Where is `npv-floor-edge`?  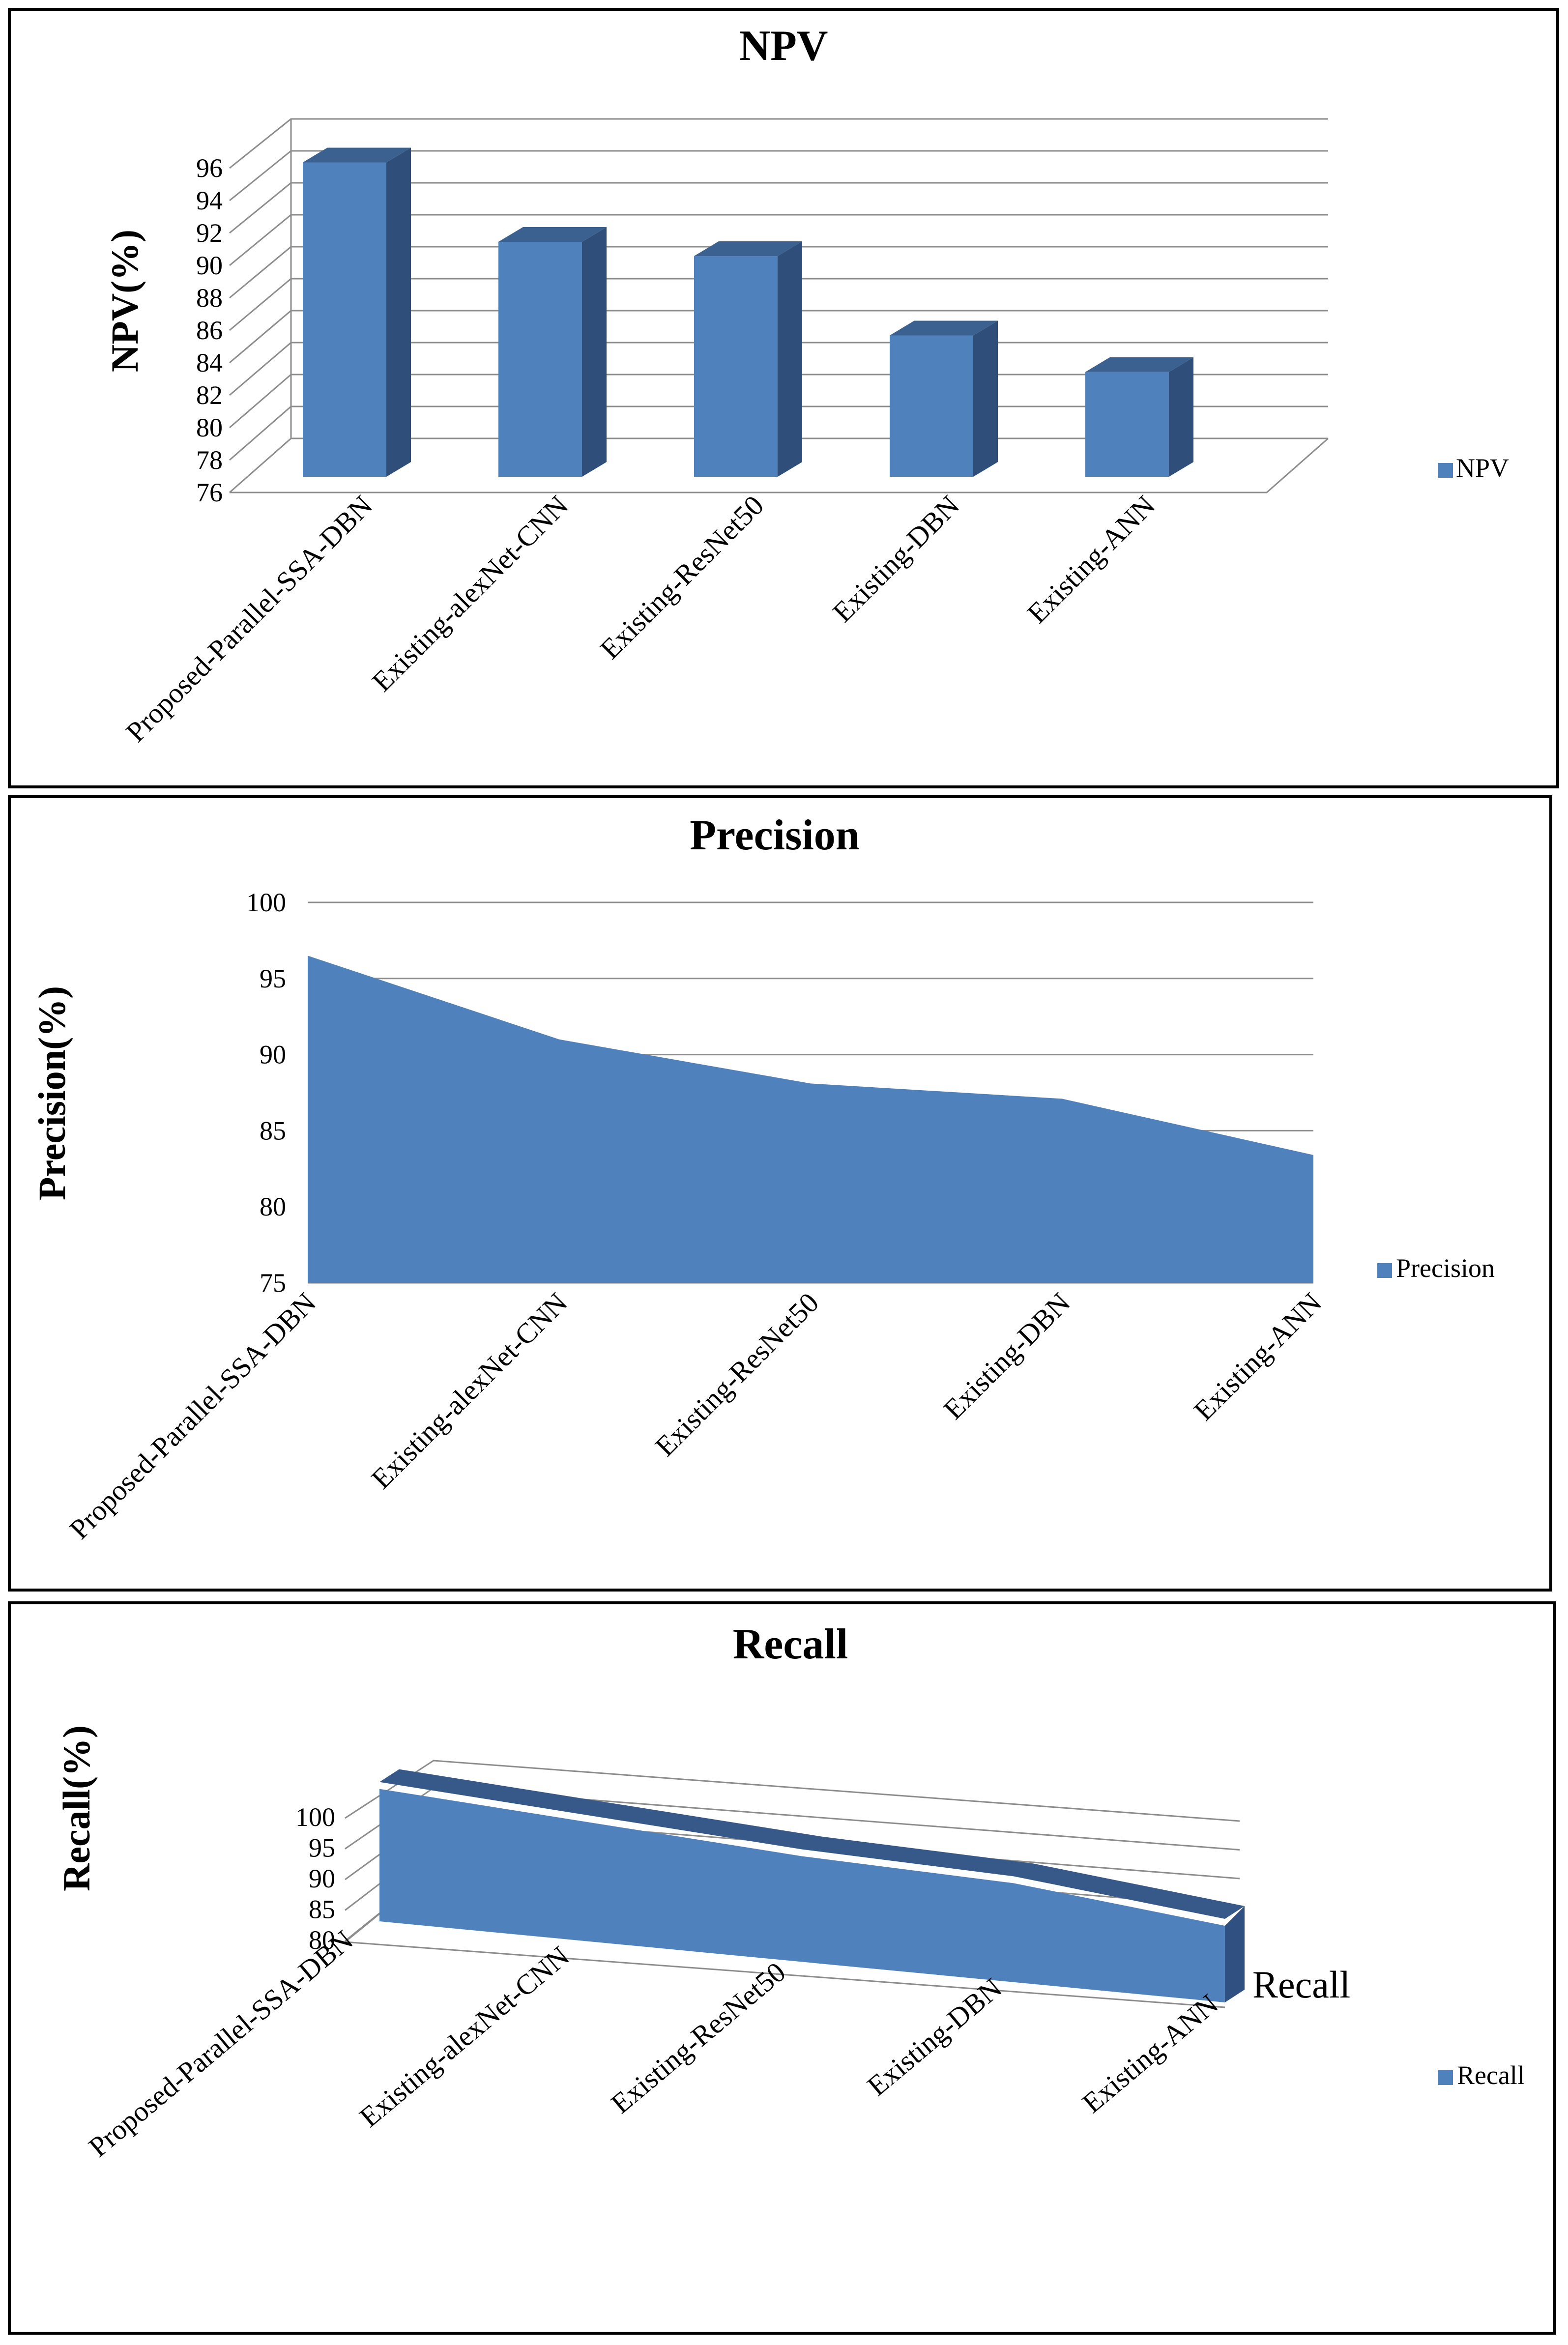
npv-floor-edge is located at coordinates (779, 465).